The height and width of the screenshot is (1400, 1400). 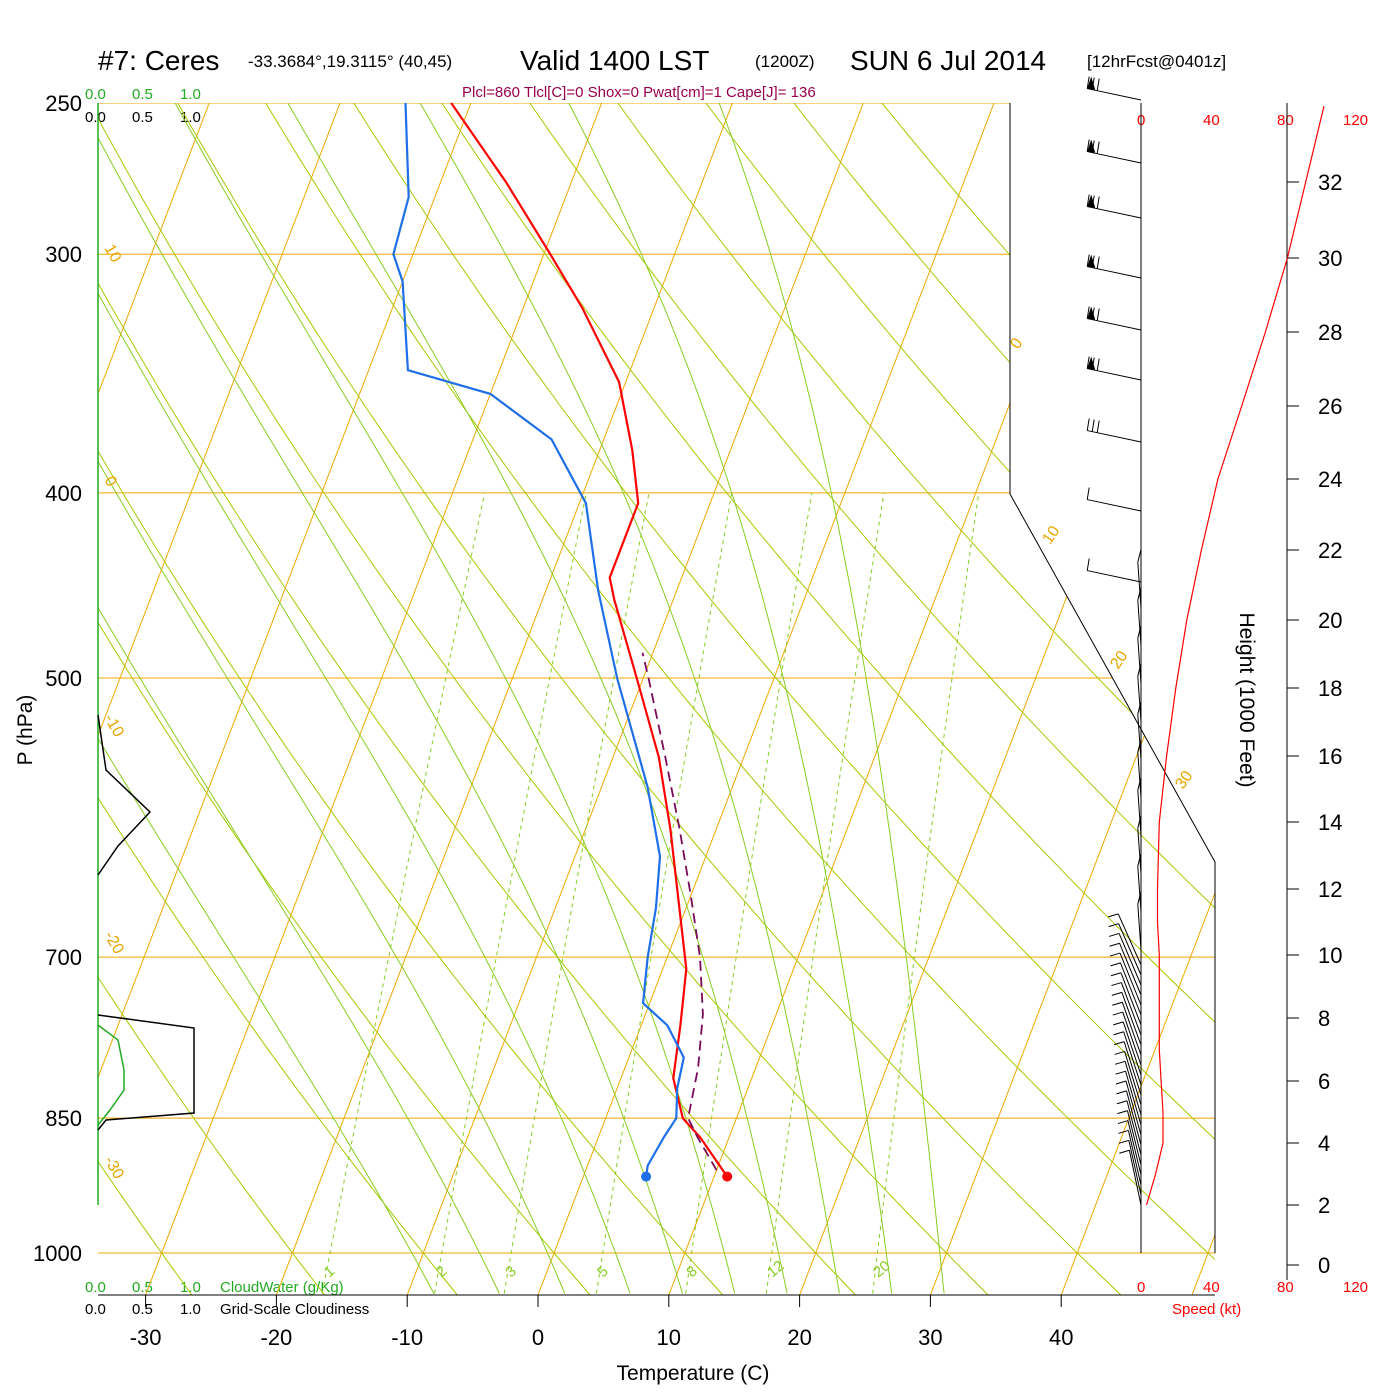 I want to click on pressure-tick-label: 300, so click(x=63, y=254).